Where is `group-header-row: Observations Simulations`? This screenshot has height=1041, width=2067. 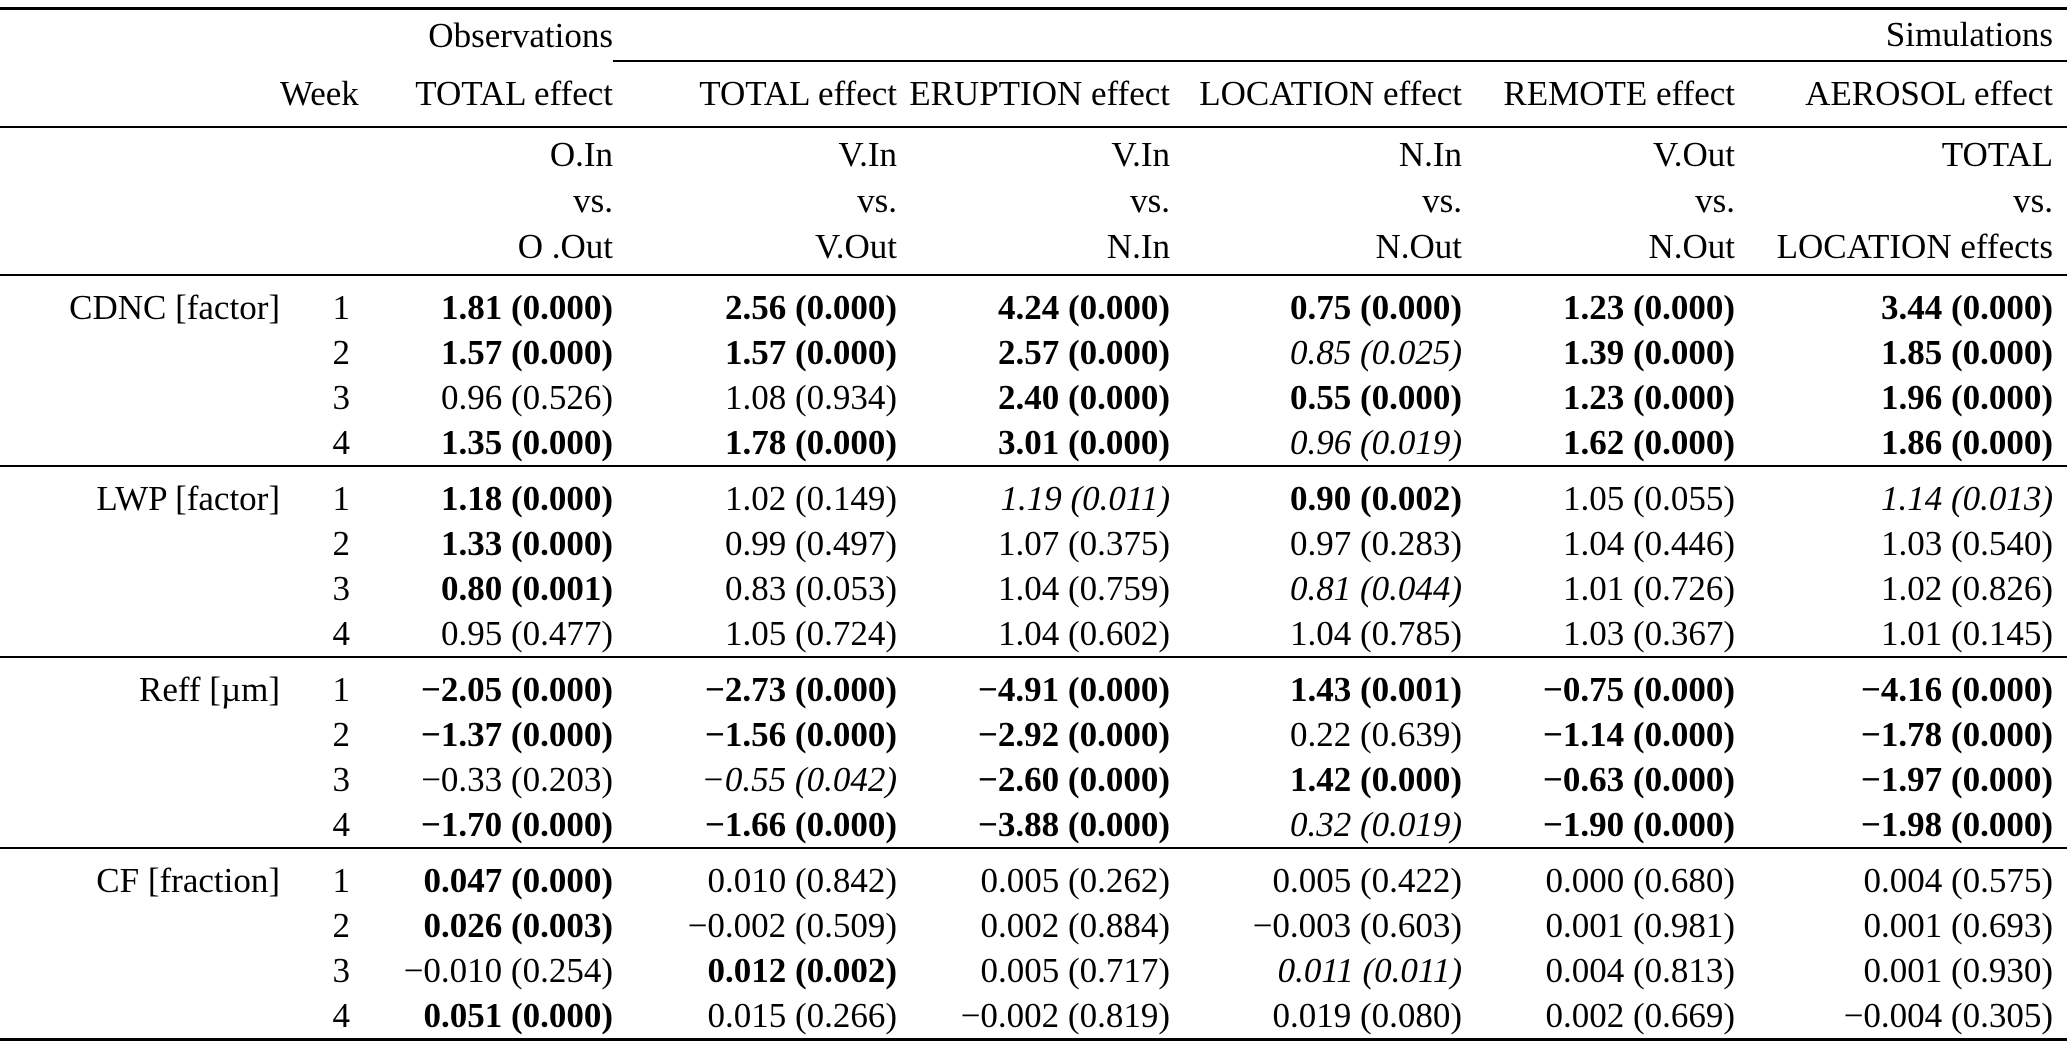 group-header-row: Observations Simulations is located at coordinates (1033, 35).